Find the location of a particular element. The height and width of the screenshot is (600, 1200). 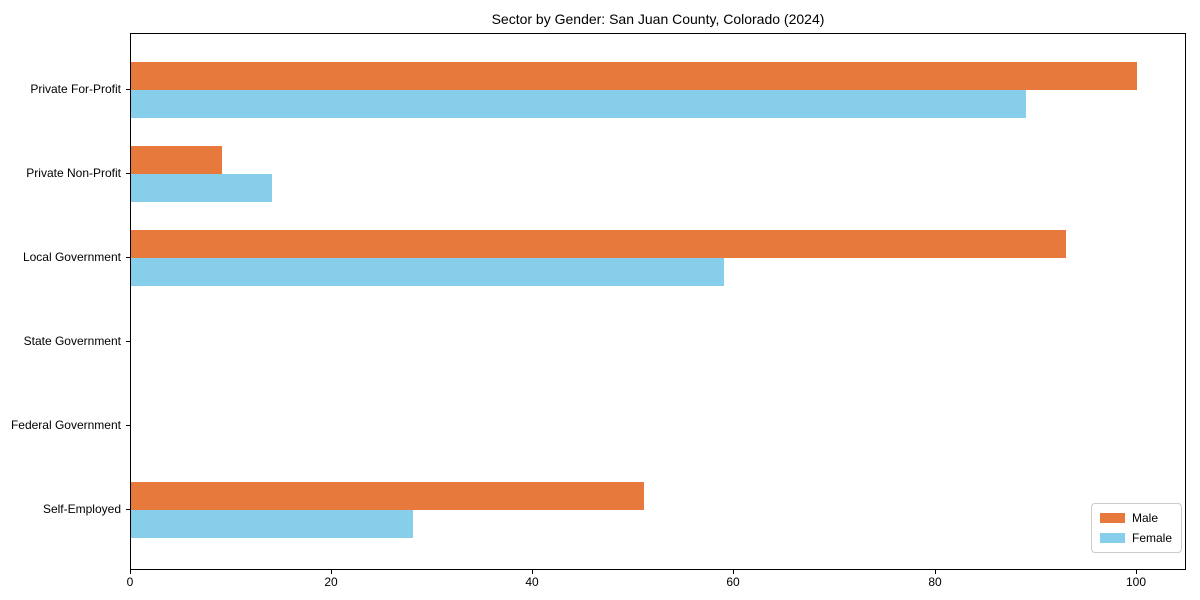

bar-male-private-non-profit is located at coordinates (176, 160).